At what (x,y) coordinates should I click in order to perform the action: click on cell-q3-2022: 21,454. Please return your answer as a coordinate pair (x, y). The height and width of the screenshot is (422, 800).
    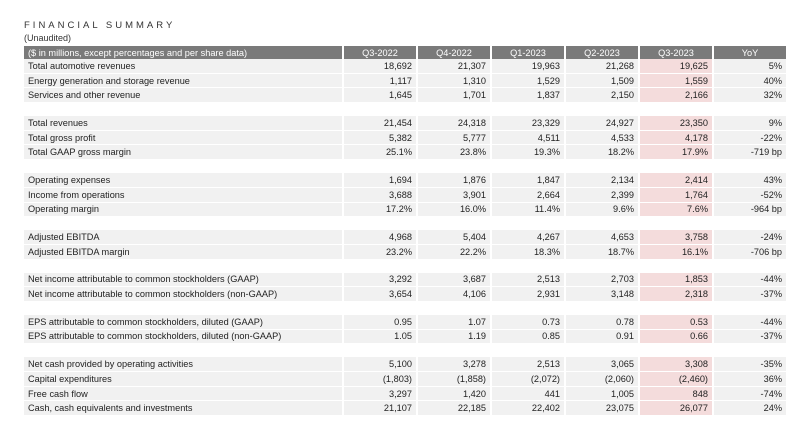
    Looking at the image, I should click on (380, 123).